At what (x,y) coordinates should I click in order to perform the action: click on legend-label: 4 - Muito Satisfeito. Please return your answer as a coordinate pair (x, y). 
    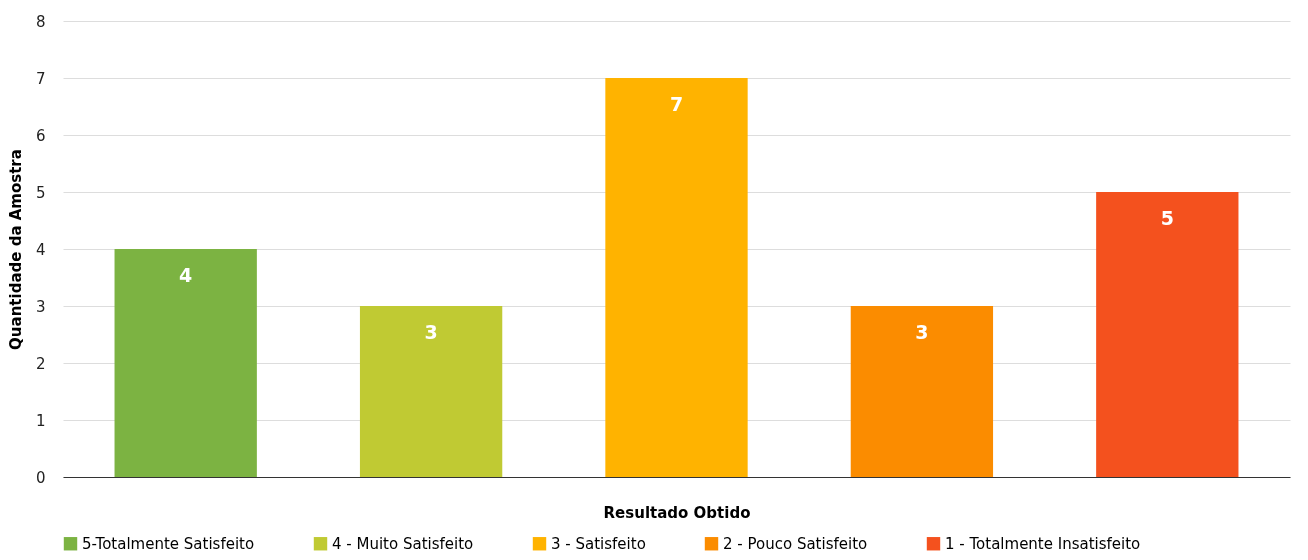
    Looking at the image, I should click on (403, 543).